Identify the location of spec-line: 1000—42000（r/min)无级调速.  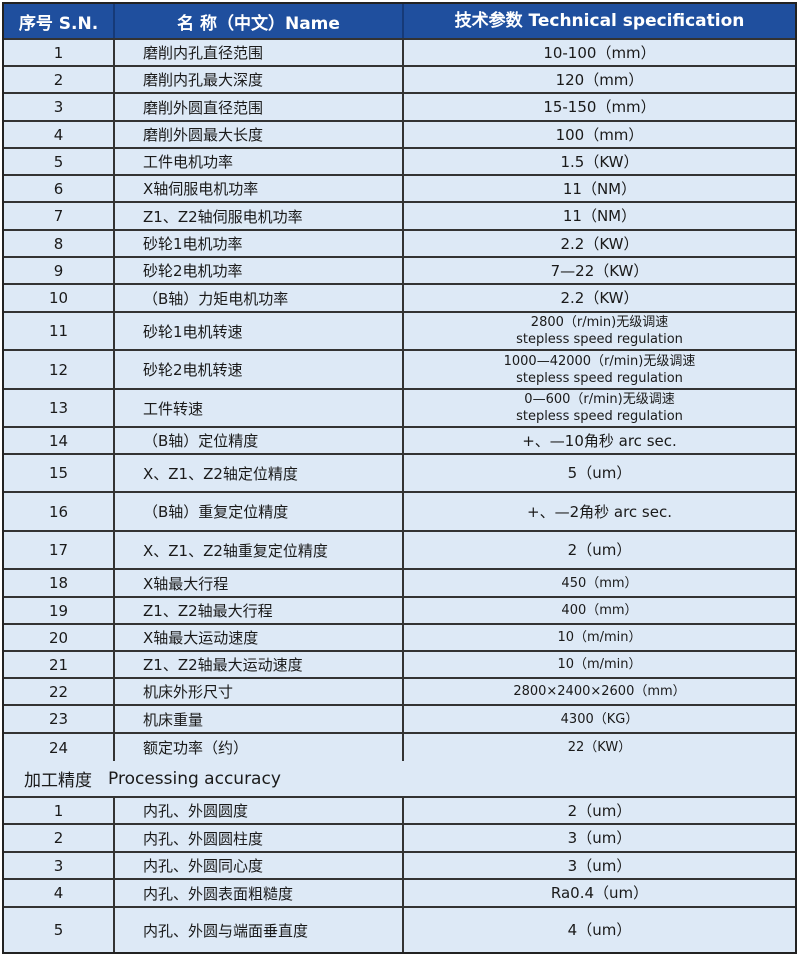
(599, 361).